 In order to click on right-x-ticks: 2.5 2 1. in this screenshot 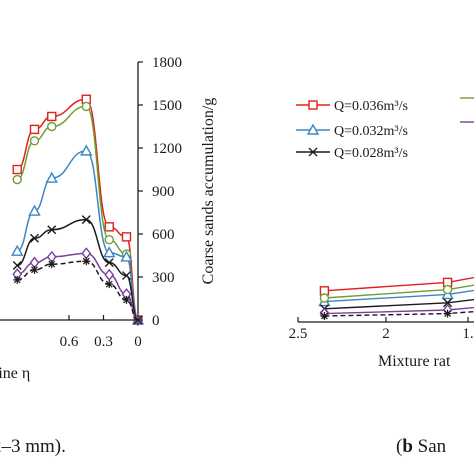, I will do `click(381, 329)`.